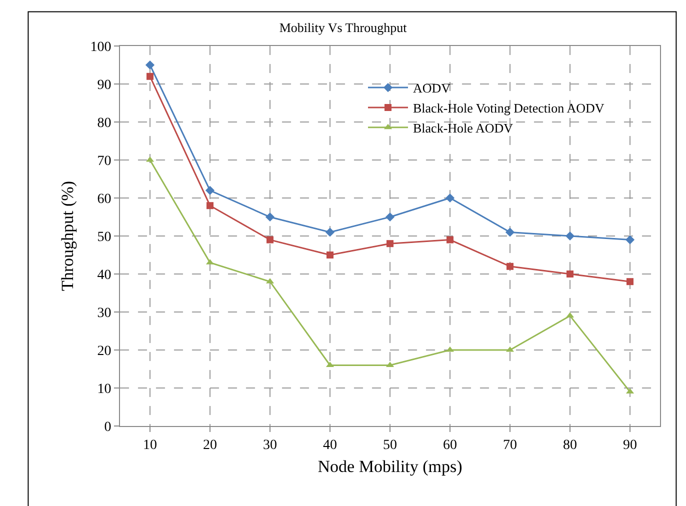 The height and width of the screenshot is (506, 686). What do you see at coordinates (450, 445) in the screenshot?
I see `x-tick-label: 60` at bounding box center [450, 445].